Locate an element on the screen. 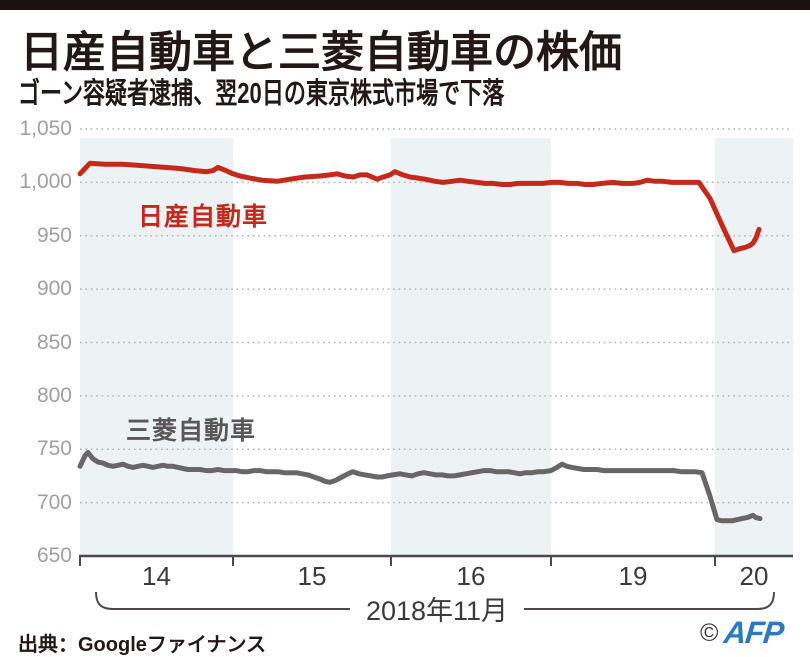 The width and height of the screenshot is (810, 657). series-line-nissan is located at coordinates (419, 207).